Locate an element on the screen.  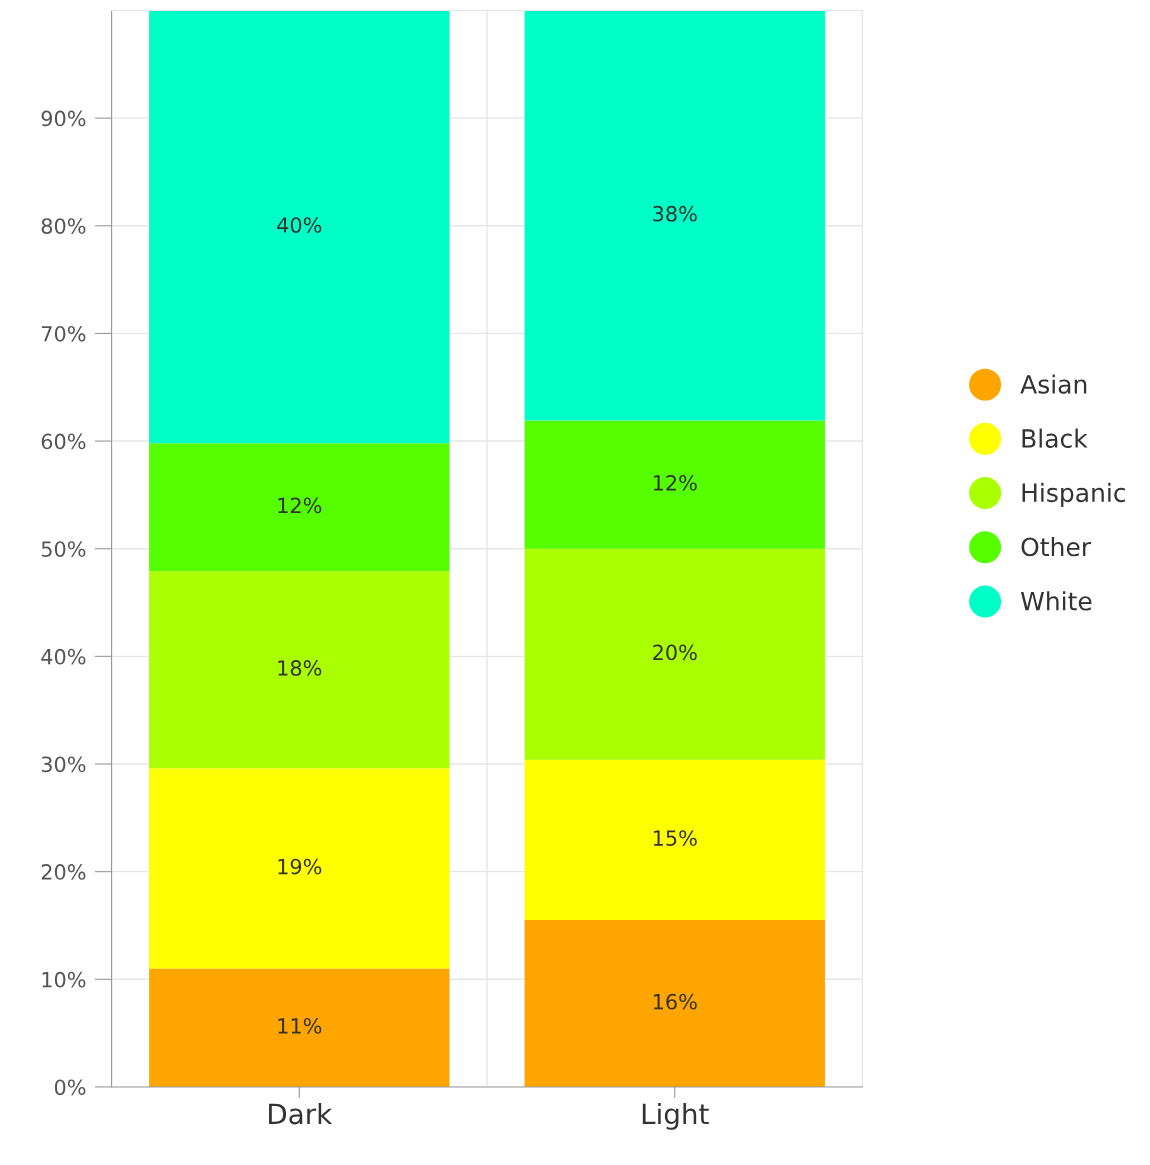
y-tick-label: 40% is located at coordinates (63, 656).